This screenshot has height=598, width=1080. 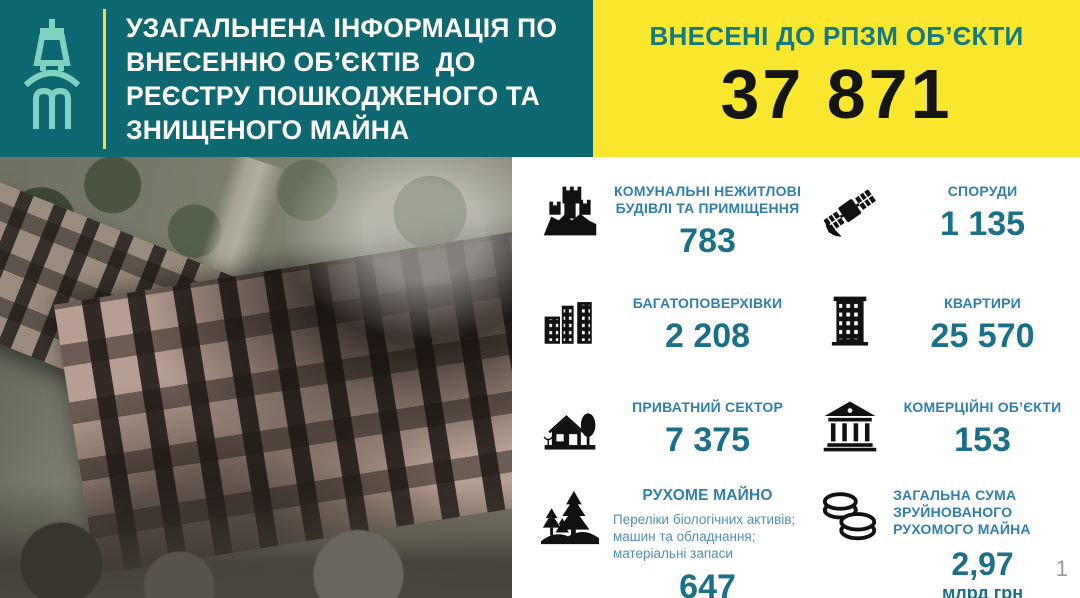 What do you see at coordinates (104, 78) in the screenshot?
I see `header-divider` at bounding box center [104, 78].